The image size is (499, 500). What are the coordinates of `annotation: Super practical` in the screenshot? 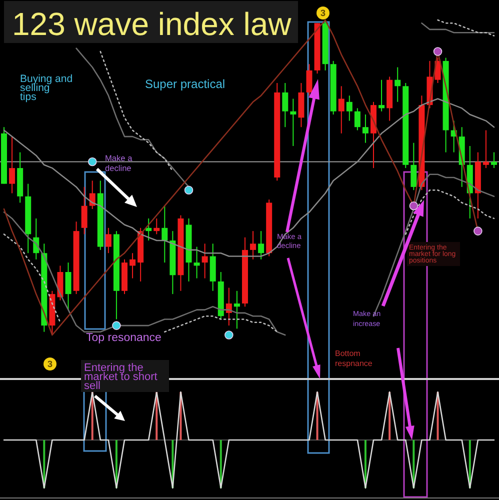 It's located at (185, 84).